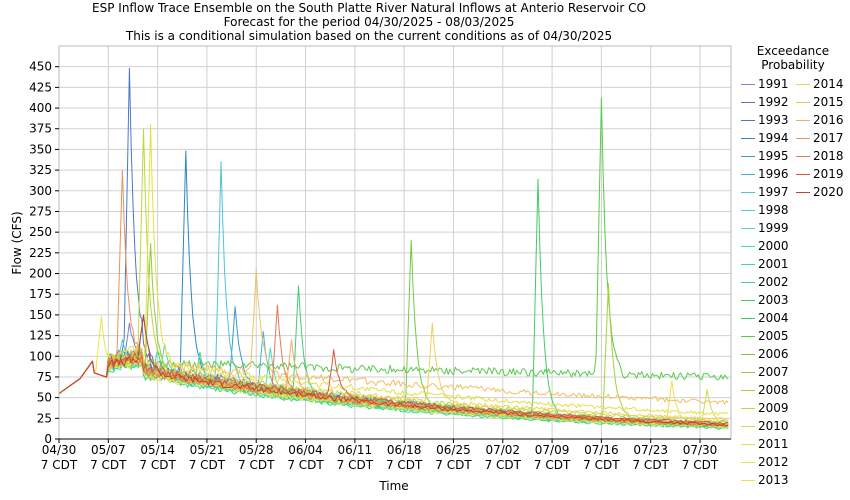  I want to click on legend-label: 2007, so click(773, 372).